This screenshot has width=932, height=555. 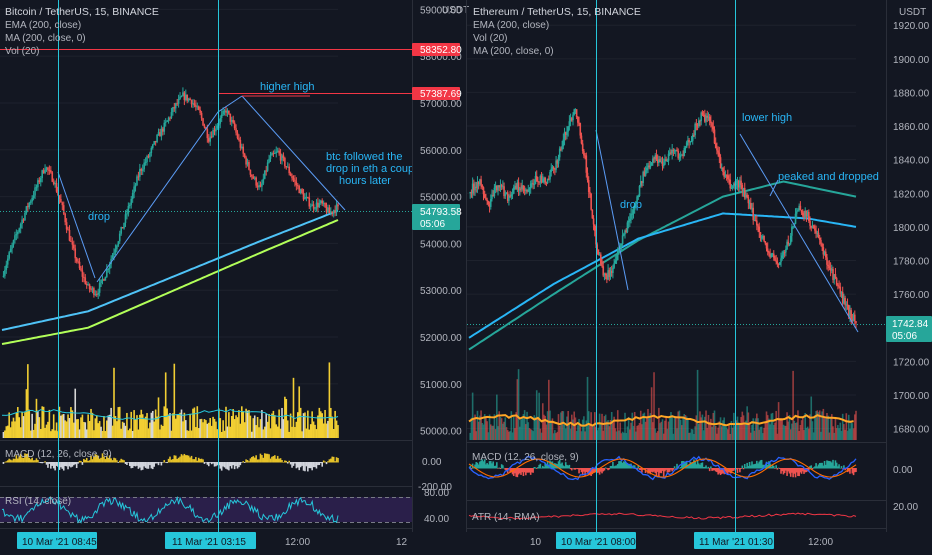 What do you see at coordinates (557, 12) in the screenshot?
I see `eth-symbol-title: Ethereum / TetherUS, 15, BINANCE` at bounding box center [557, 12].